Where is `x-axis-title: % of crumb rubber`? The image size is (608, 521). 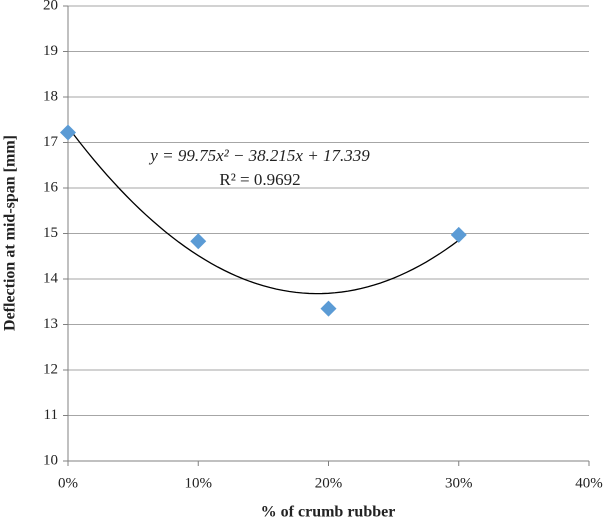
x-axis-title: % of crumb rubber is located at coordinates (328, 512).